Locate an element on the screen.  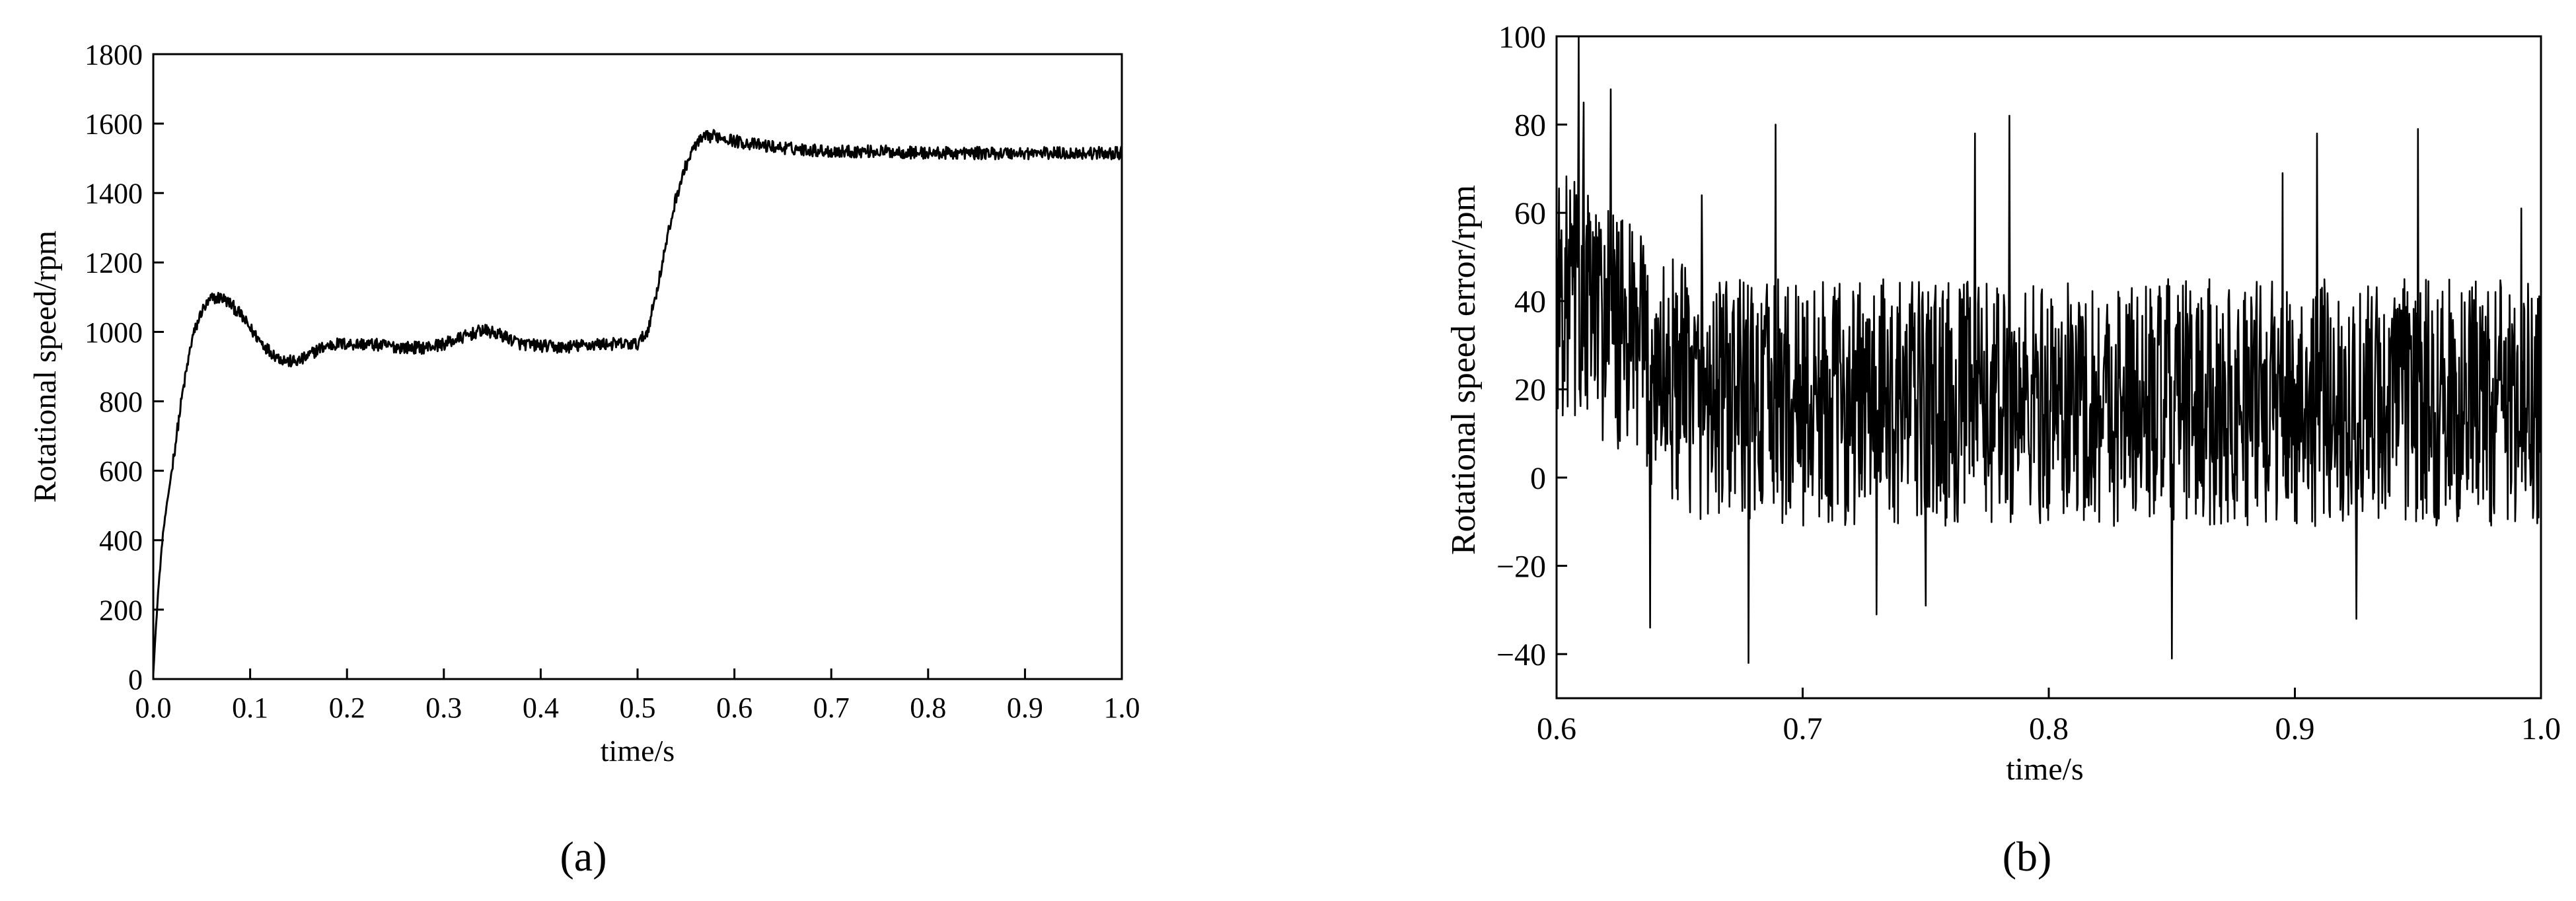
x-axis-title-a: time/s is located at coordinates (638, 751).